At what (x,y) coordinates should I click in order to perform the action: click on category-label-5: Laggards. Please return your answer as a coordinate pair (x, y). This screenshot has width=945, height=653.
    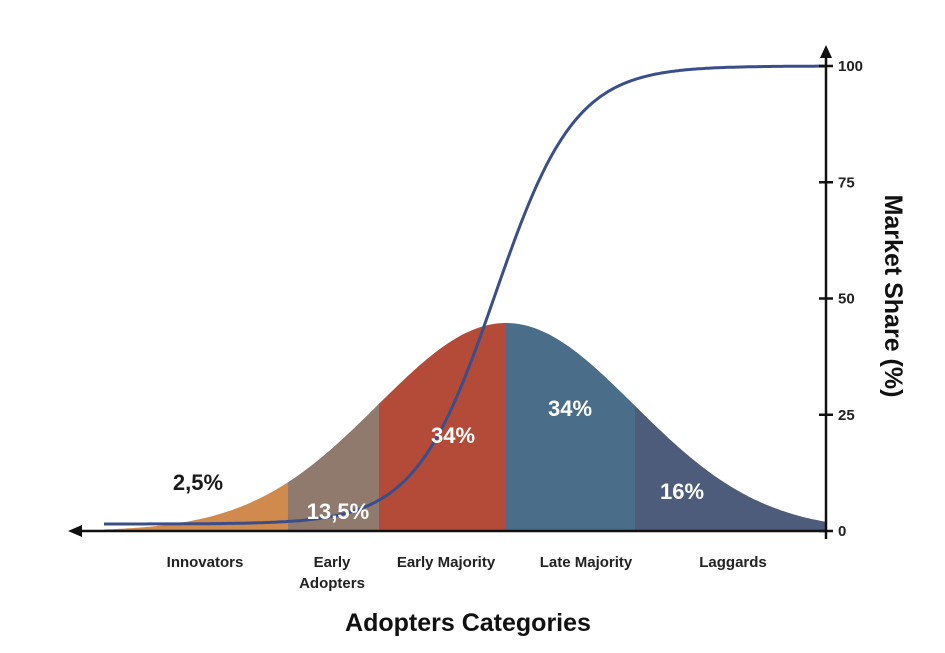
    Looking at the image, I should click on (733, 562).